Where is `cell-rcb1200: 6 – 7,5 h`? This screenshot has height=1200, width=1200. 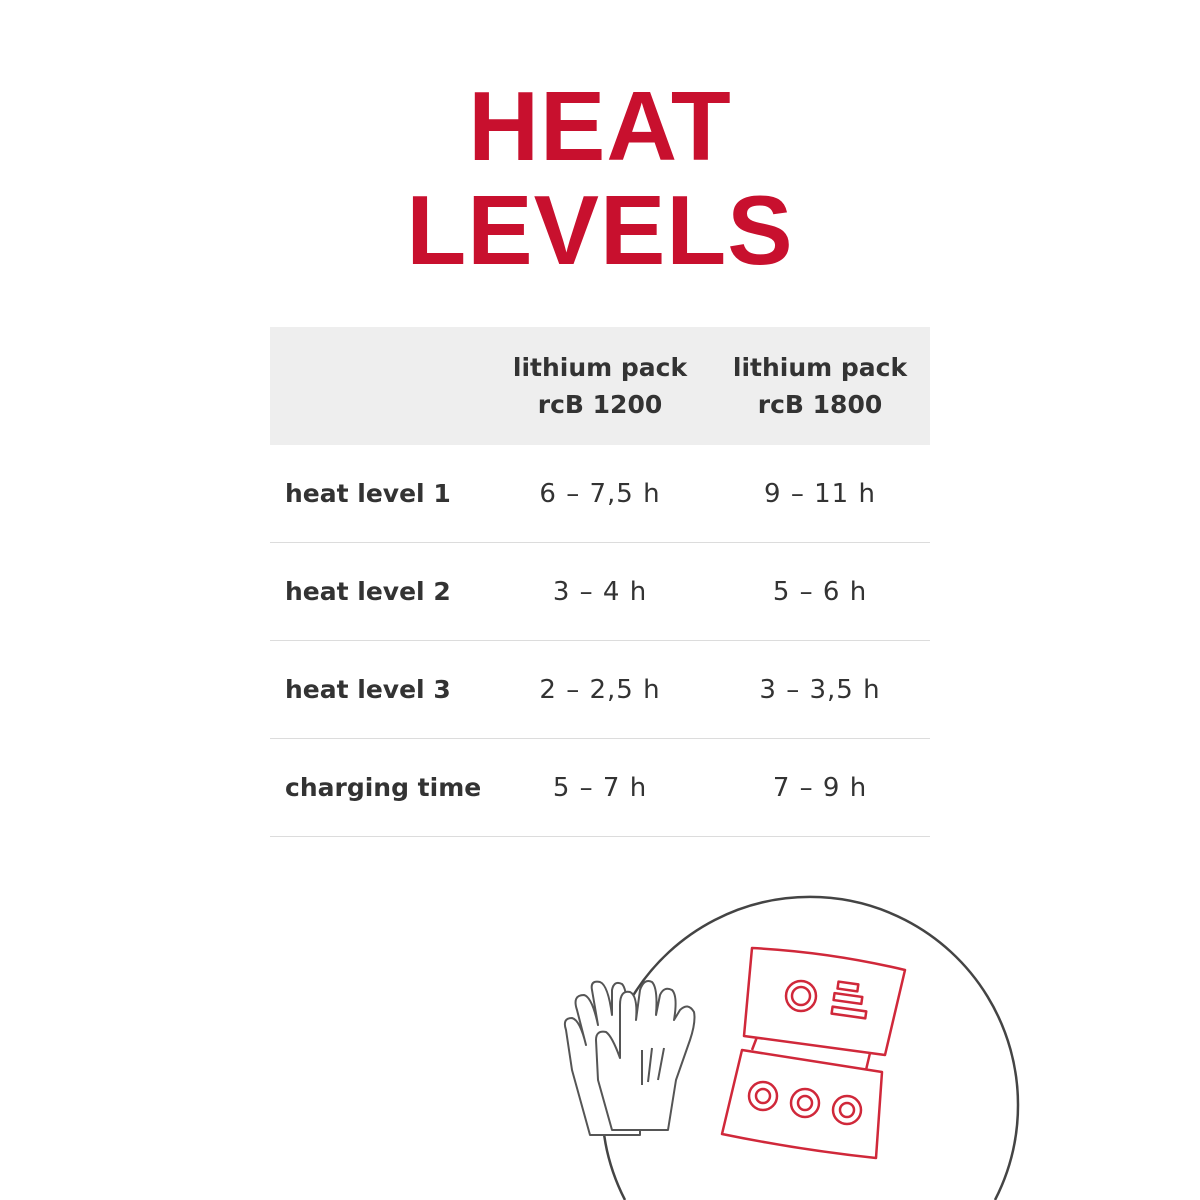 cell-rcb1200: 6 – 7,5 h is located at coordinates (600, 494).